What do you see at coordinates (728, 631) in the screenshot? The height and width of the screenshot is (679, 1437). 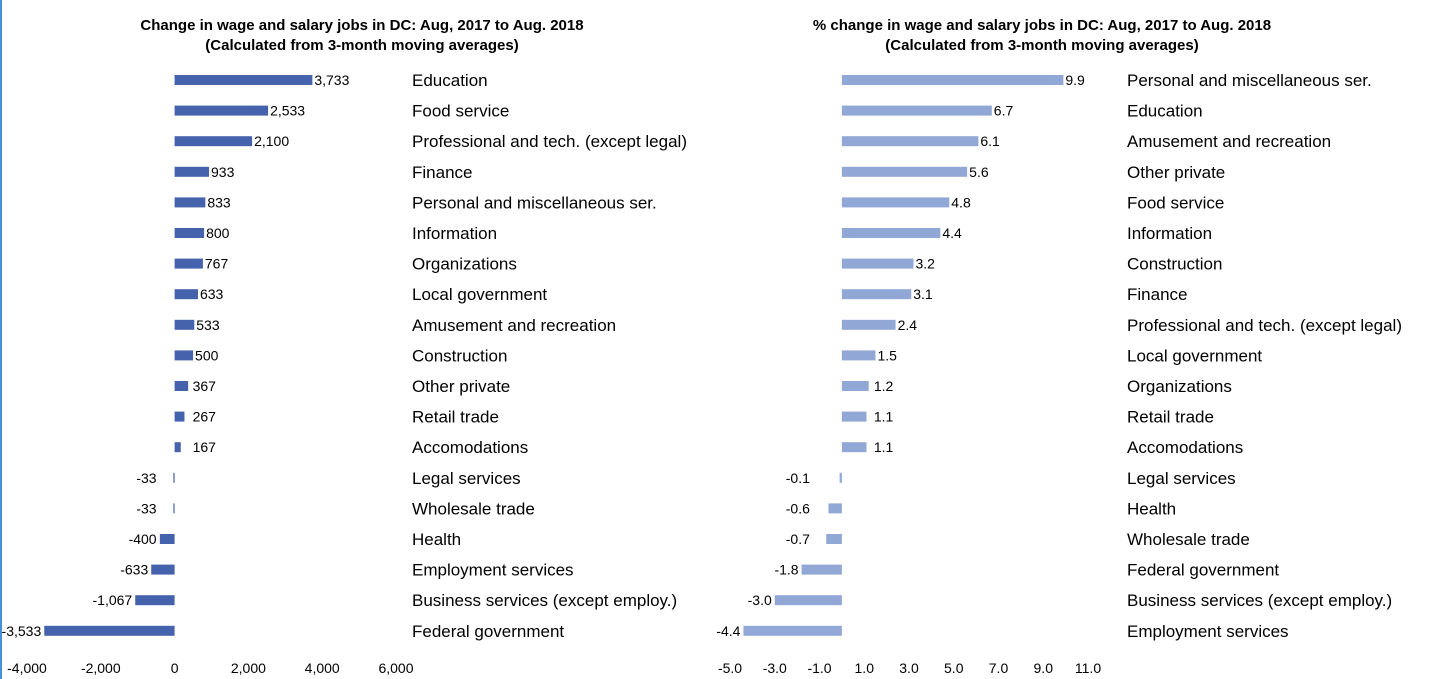 I see `data-label: -4.4` at bounding box center [728, 631].